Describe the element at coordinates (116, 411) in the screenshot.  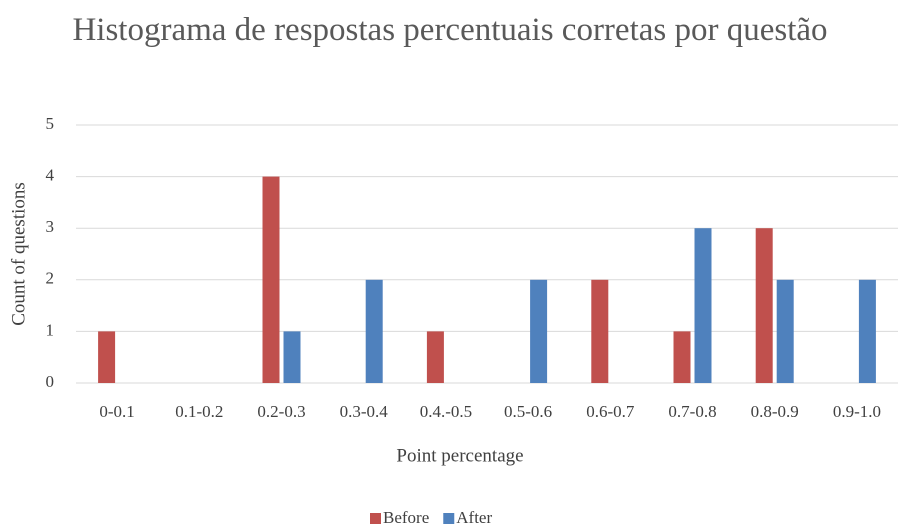
I see `x-tick-label: 0-0.1` at that location.